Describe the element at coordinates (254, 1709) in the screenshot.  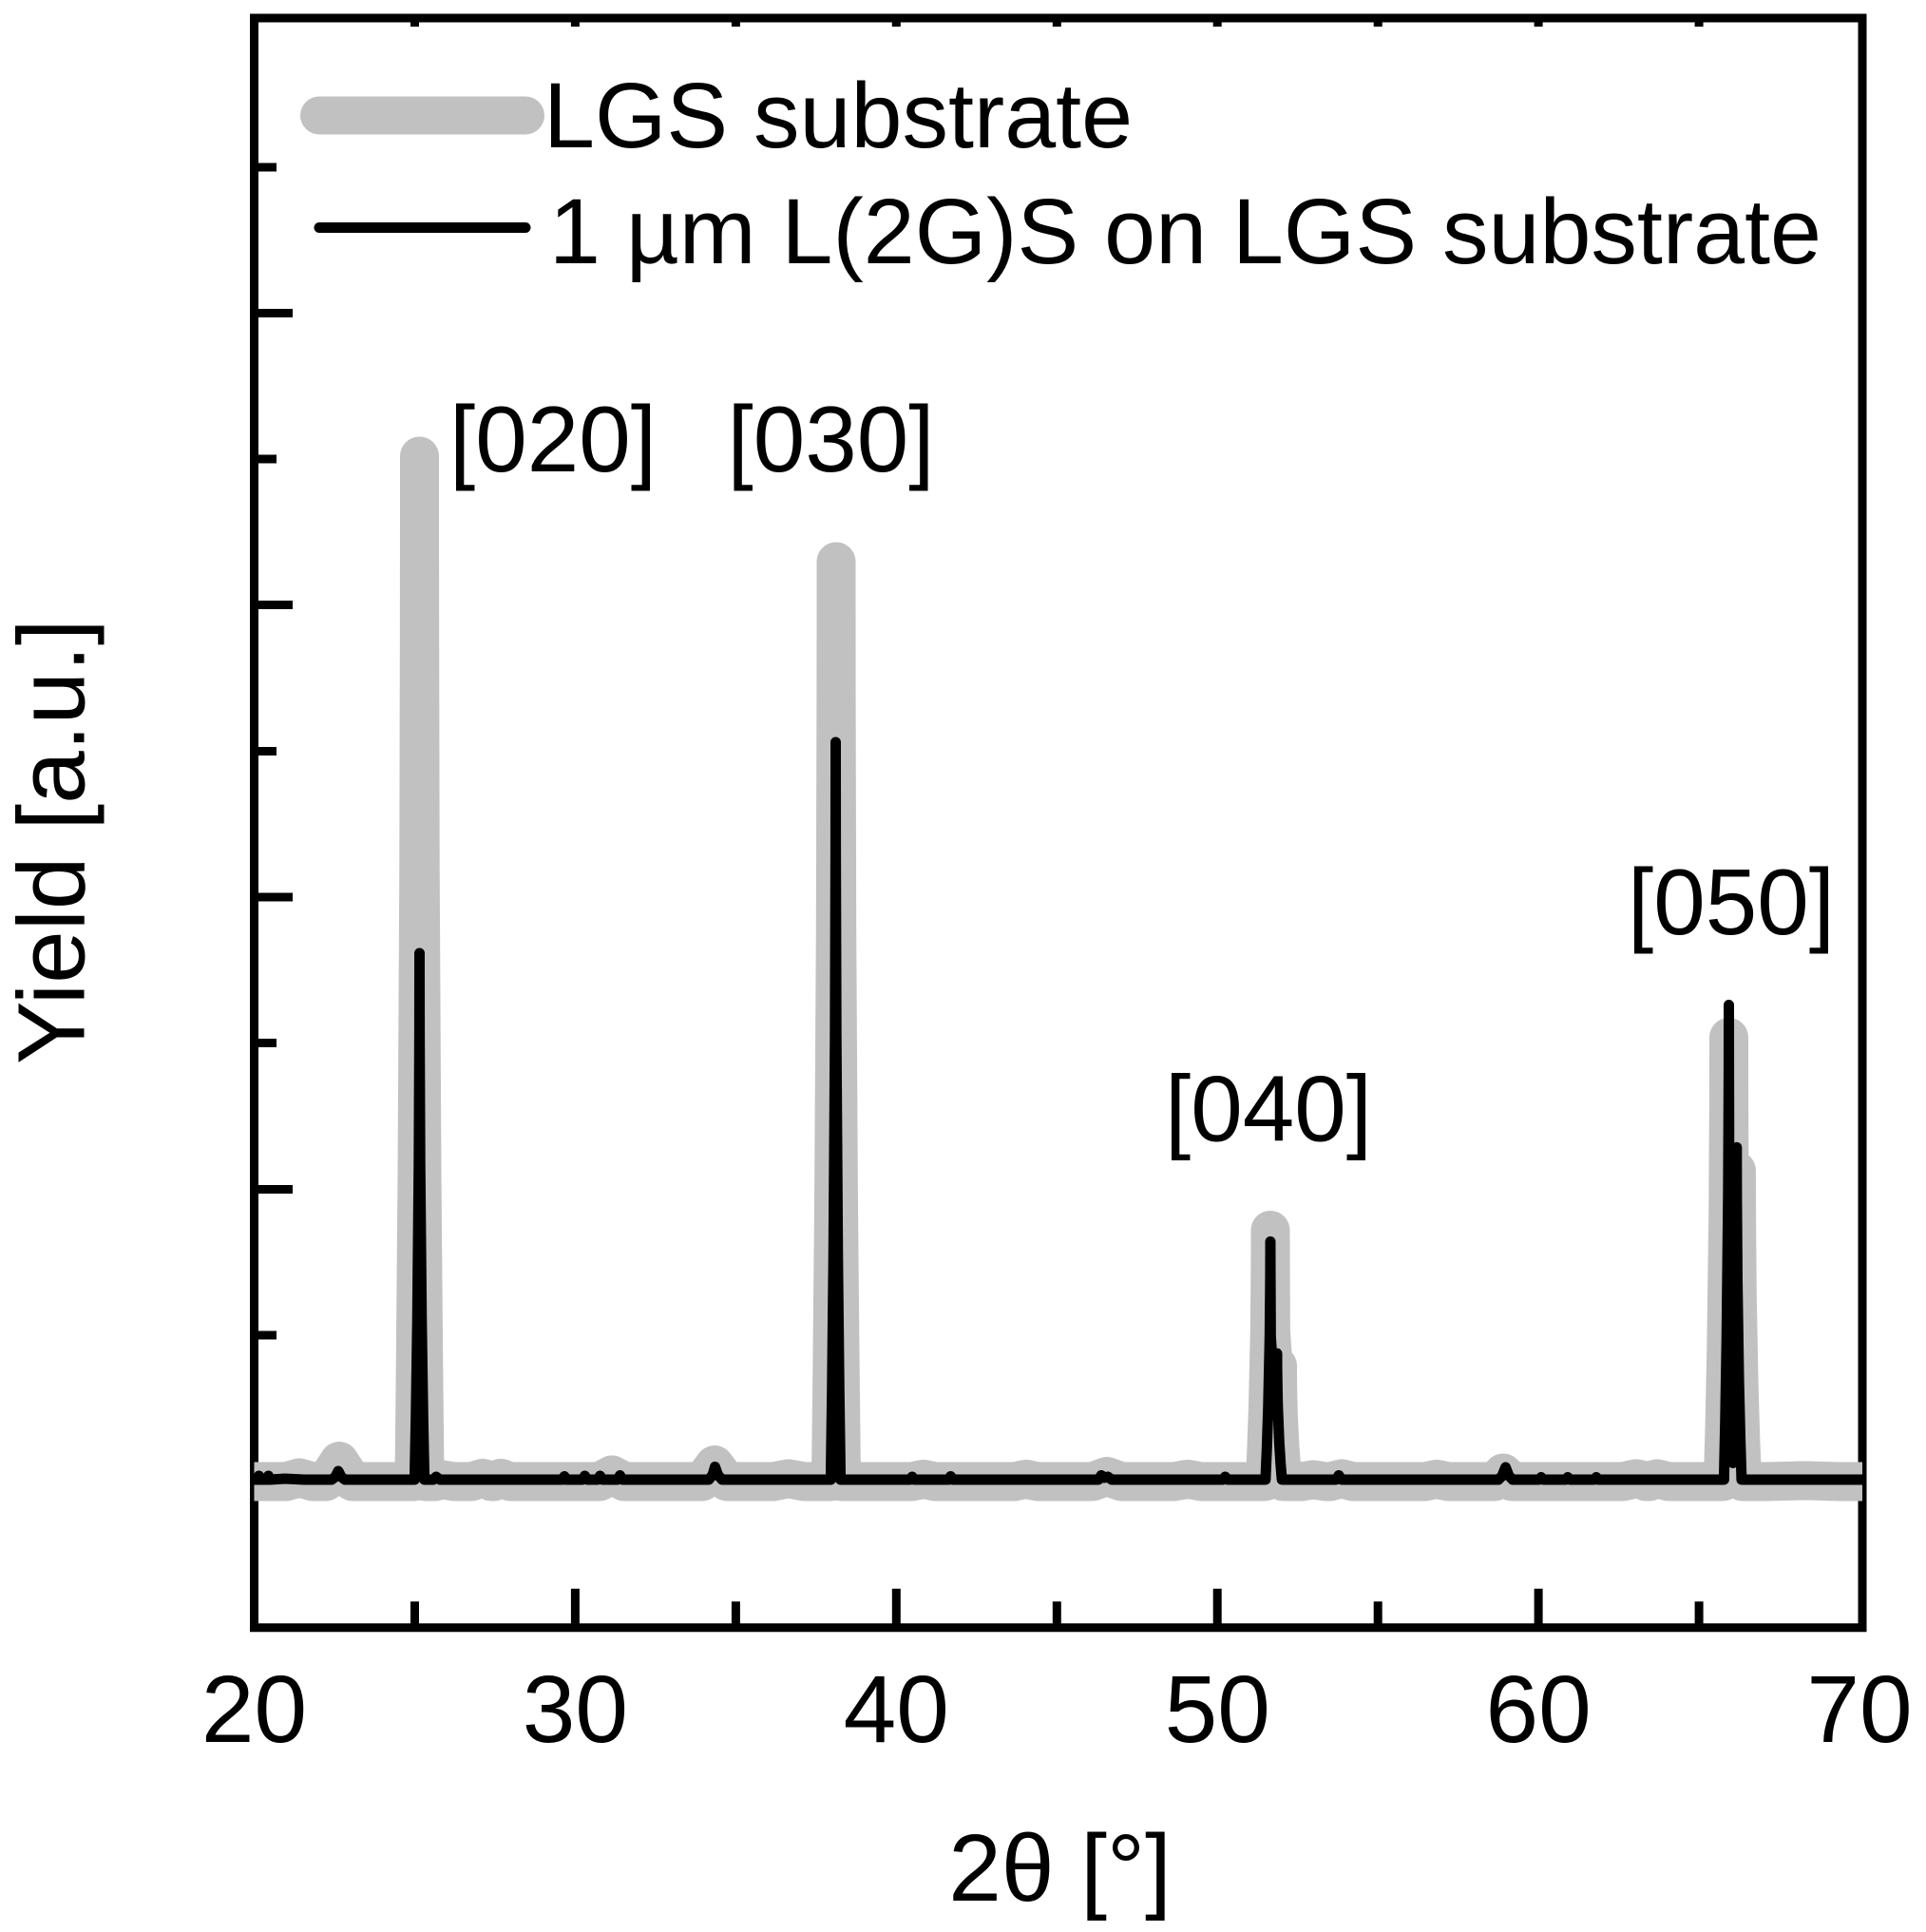
I see `svg-text: 20` at that location.